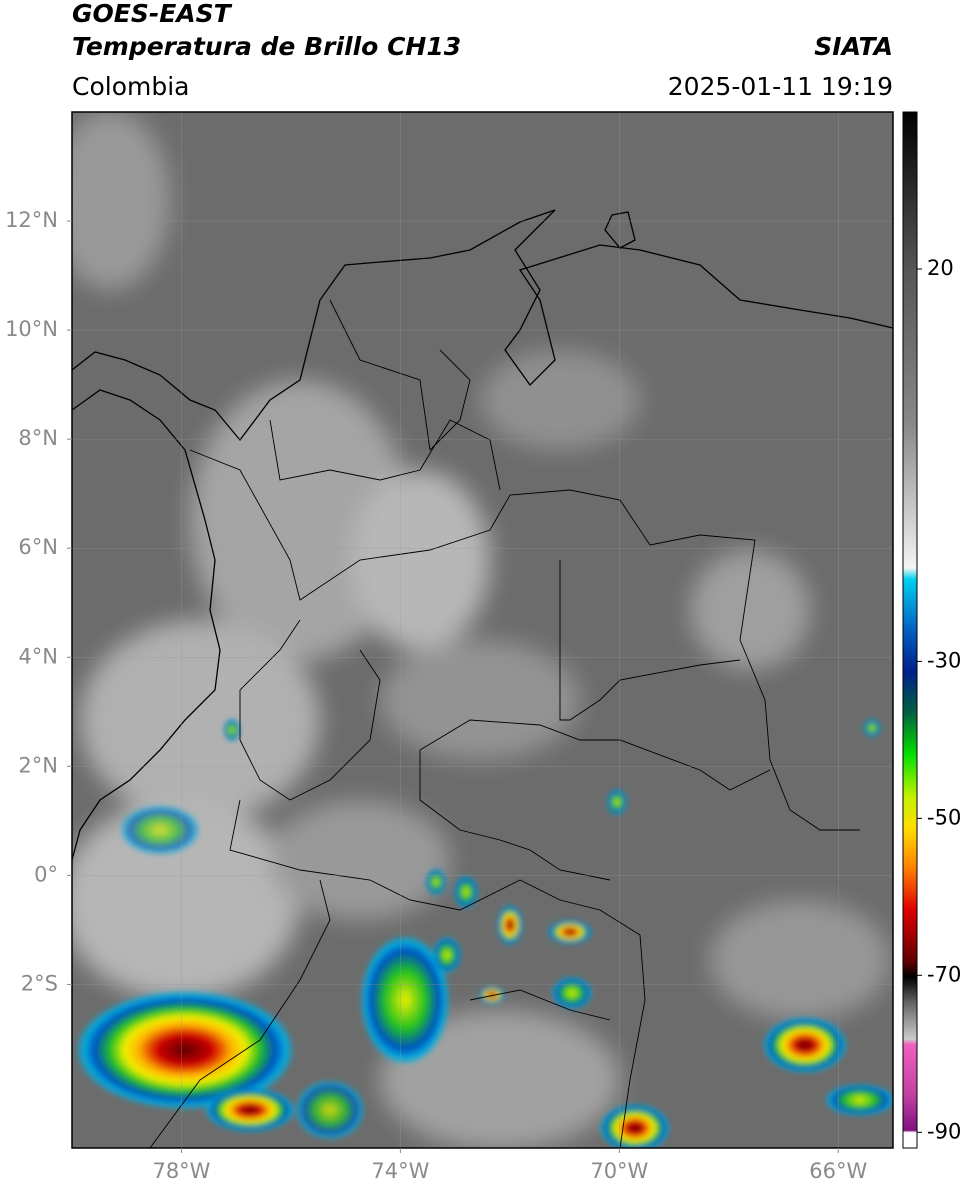 This screenshot has width=966, height=1190. What do you see at coordinates (31, 220) in the screenshot?
I see `lat-tick-label: 12°N` at bounding box center [31, 220].